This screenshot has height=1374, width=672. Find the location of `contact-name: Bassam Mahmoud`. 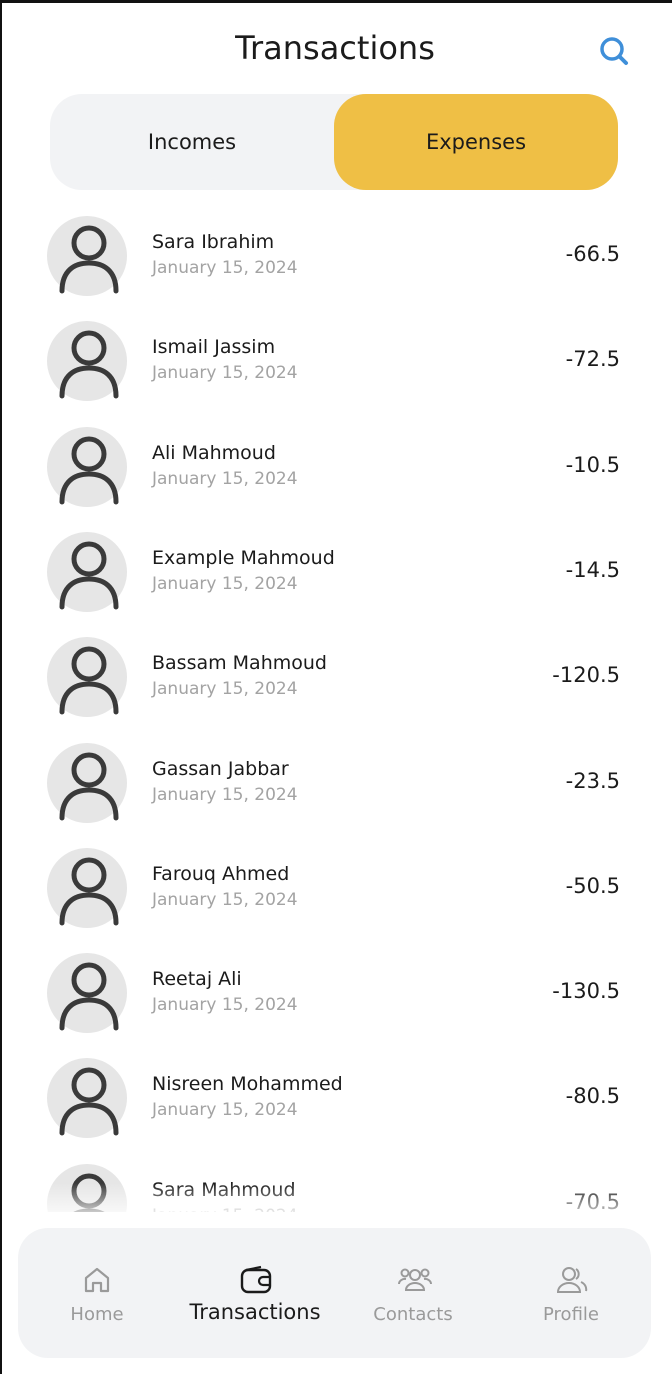

contact-name: Bassam Mahmoud is located at coordinates (239, 663).